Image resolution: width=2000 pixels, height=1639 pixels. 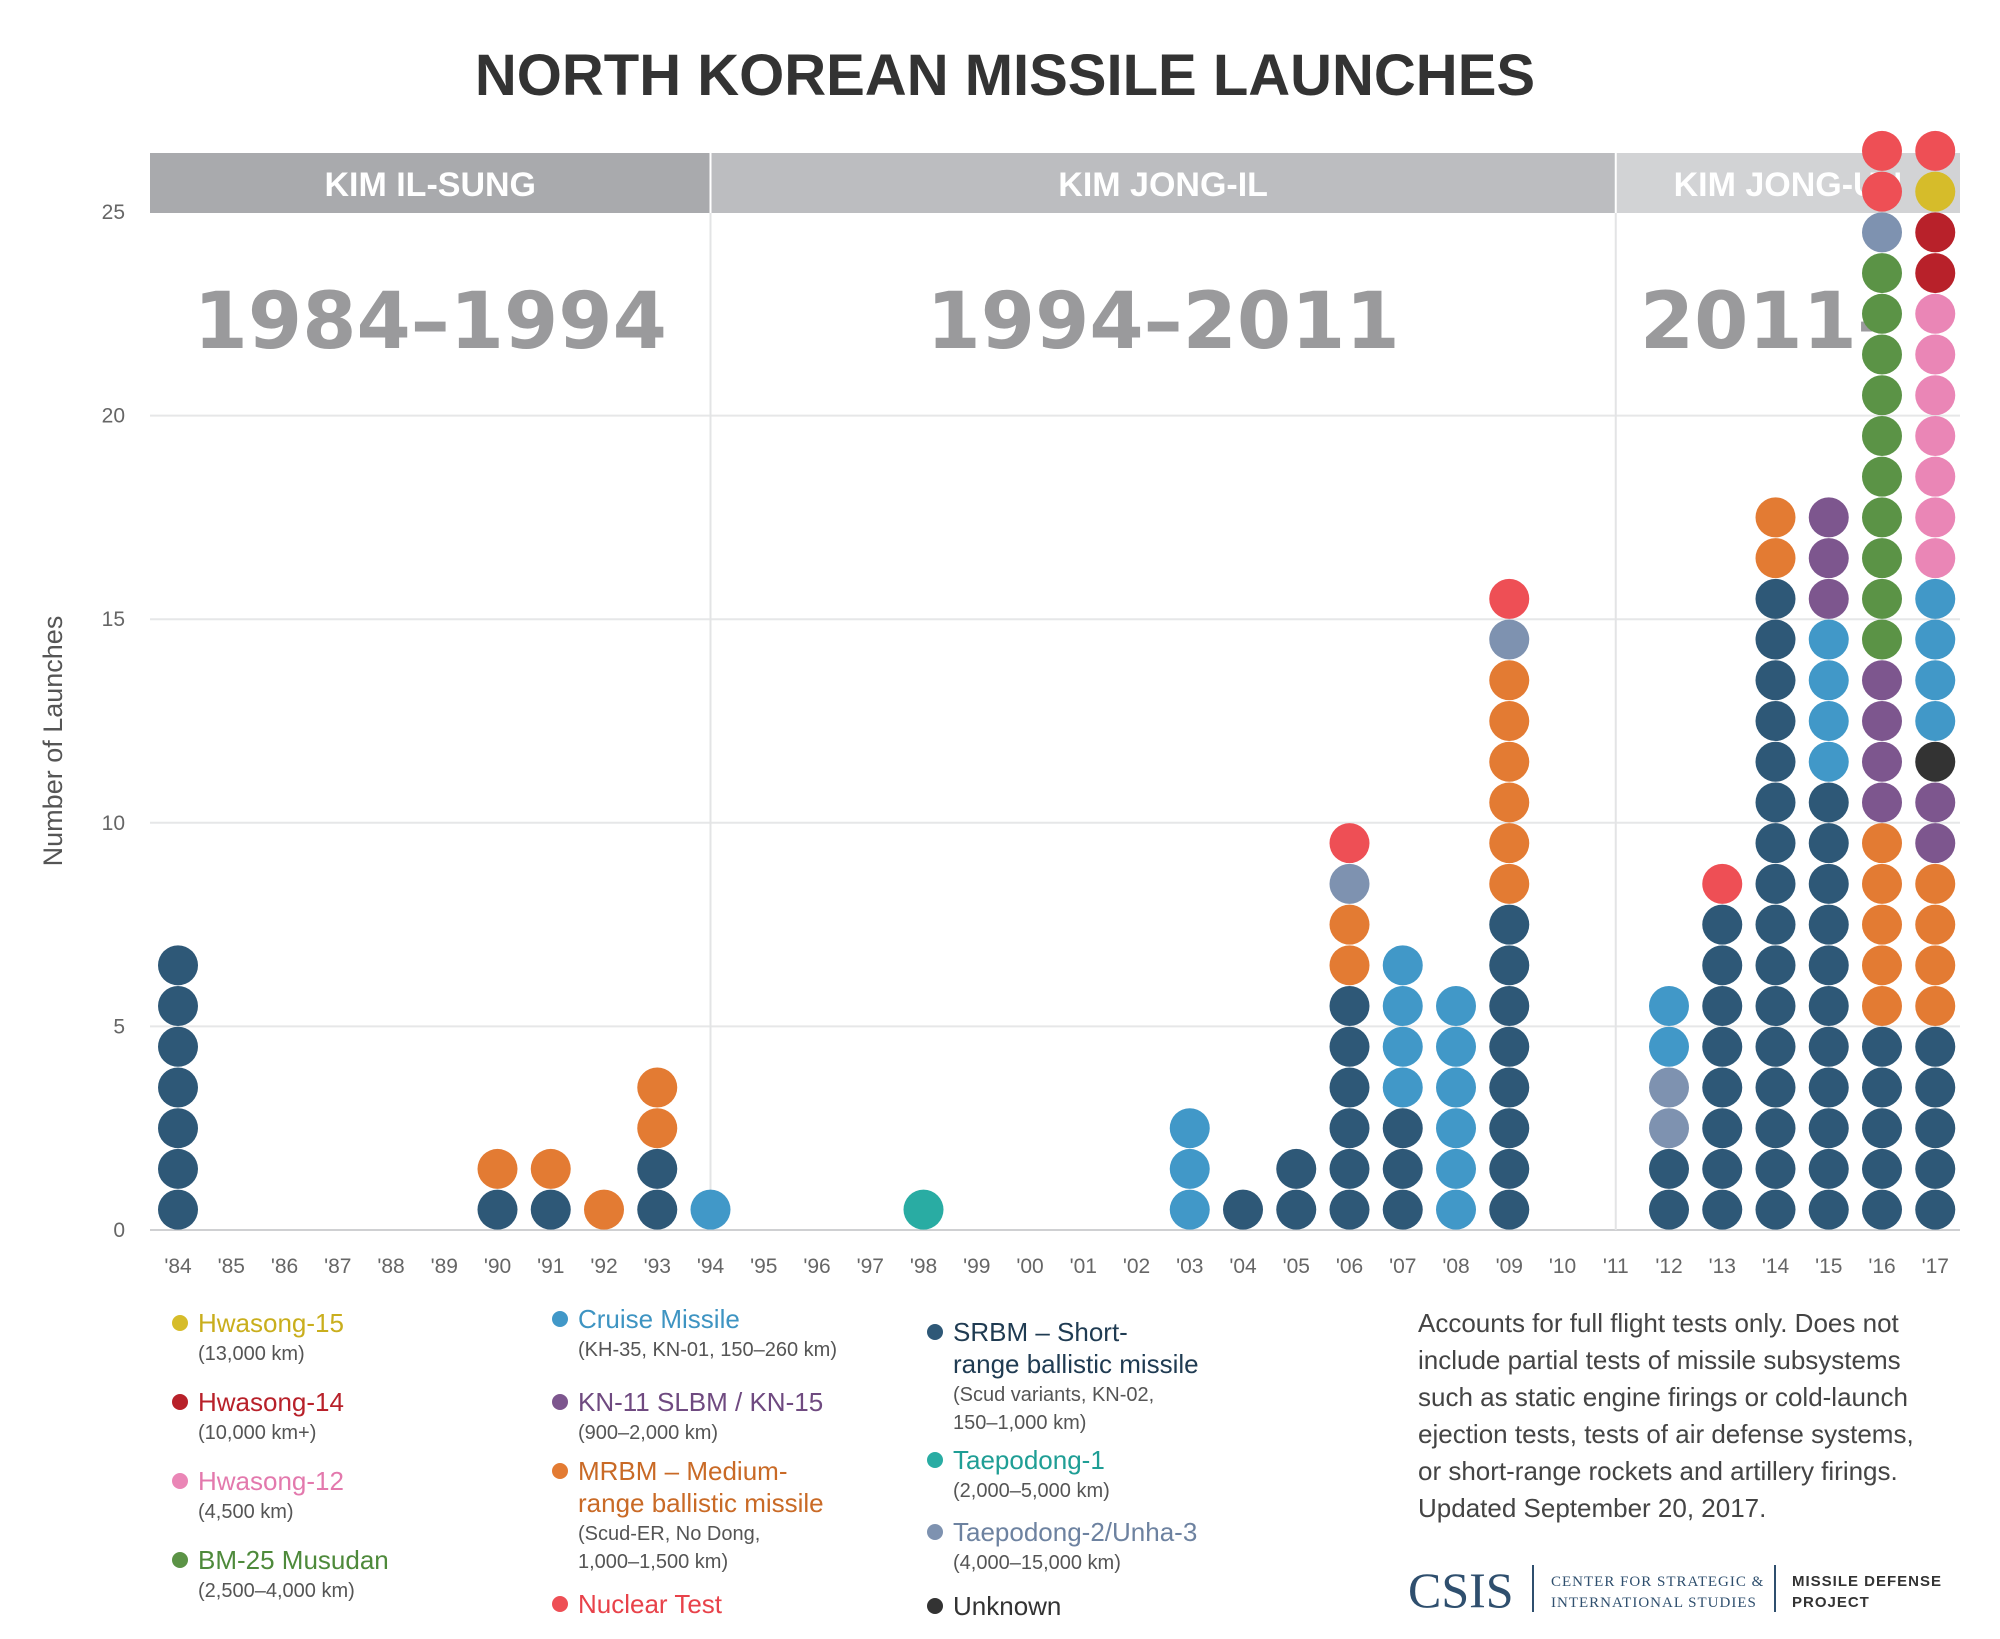 I want to click on legend-label-line2-srbm: range ballistic missile, so click(x=1076, y=1364).